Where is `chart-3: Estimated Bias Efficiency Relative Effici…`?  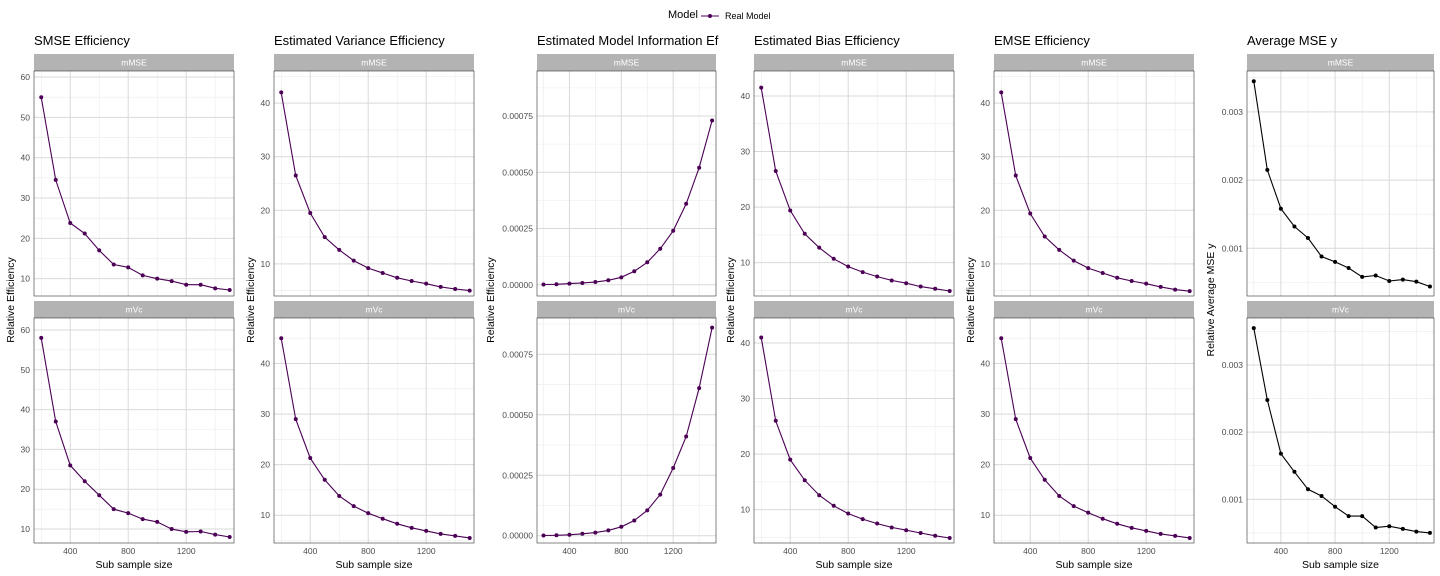 chart-3: Estimated Bias Efficiency Relative Effici… is located at coordinates (840, 302).